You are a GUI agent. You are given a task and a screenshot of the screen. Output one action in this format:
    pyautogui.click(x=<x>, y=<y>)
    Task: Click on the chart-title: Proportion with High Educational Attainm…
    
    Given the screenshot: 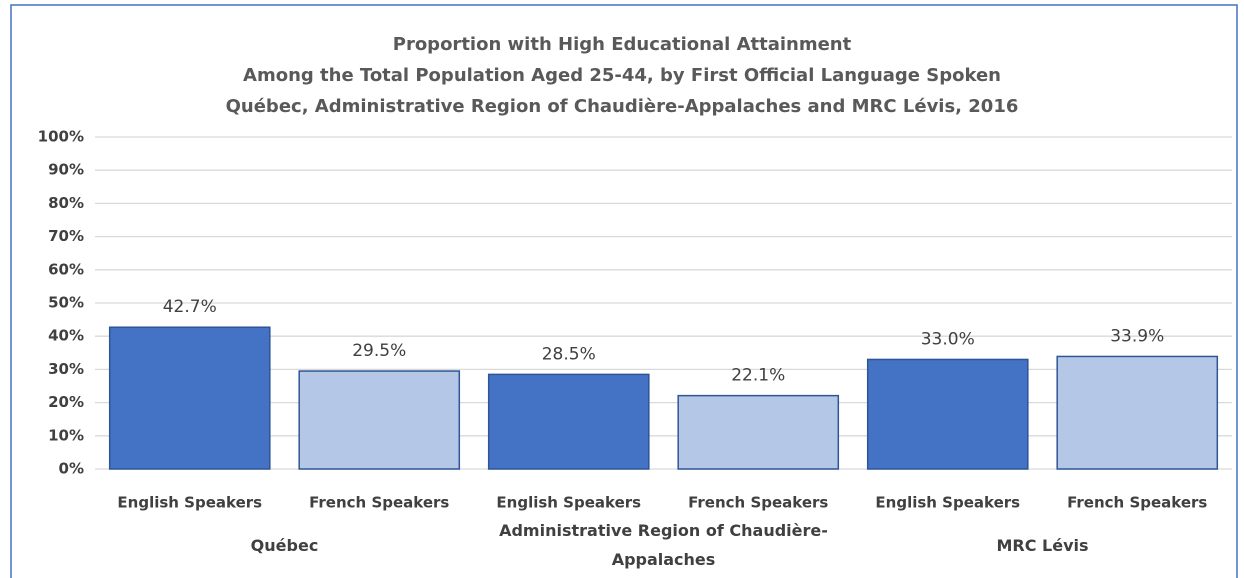 What is the action you would take?
    pyautogui.click(x=622, y=44)
    